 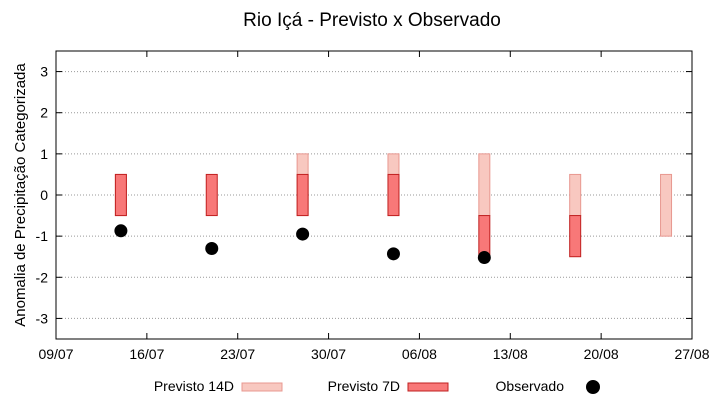 I want to click on legend: Previsto 14D Previsto 7D Observado, so click(x=377, y=386).